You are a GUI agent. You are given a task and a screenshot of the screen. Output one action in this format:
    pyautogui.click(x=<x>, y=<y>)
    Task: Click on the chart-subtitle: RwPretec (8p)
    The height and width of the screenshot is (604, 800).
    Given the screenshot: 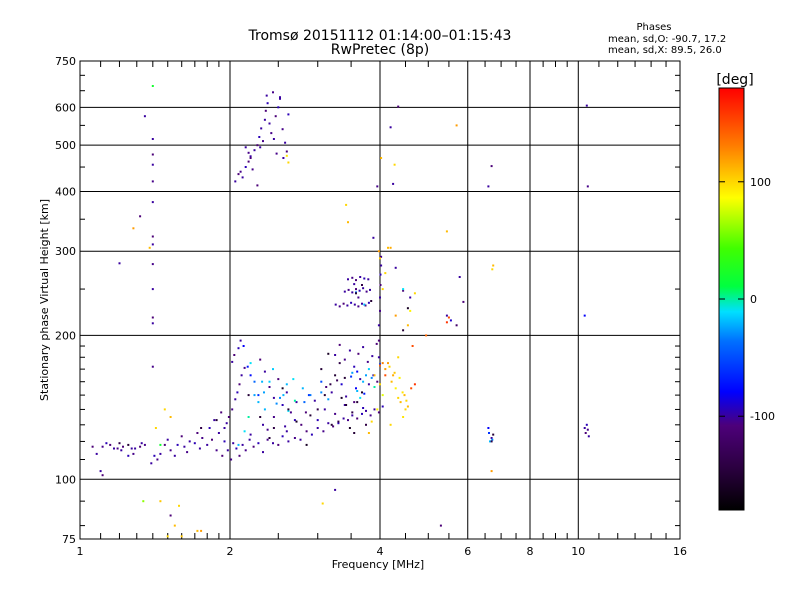 What is the action you would take?
    pyautogui.click(x=380, y=50)
    